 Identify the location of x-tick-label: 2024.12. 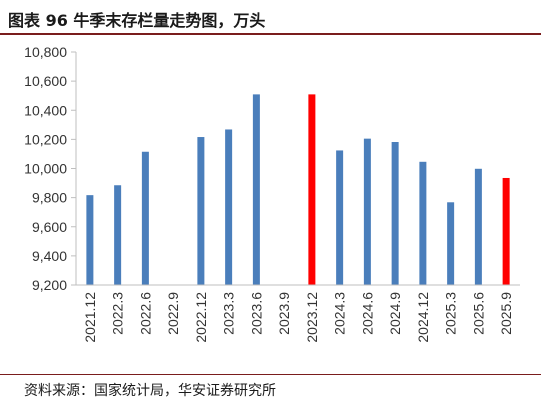
(423, 317).